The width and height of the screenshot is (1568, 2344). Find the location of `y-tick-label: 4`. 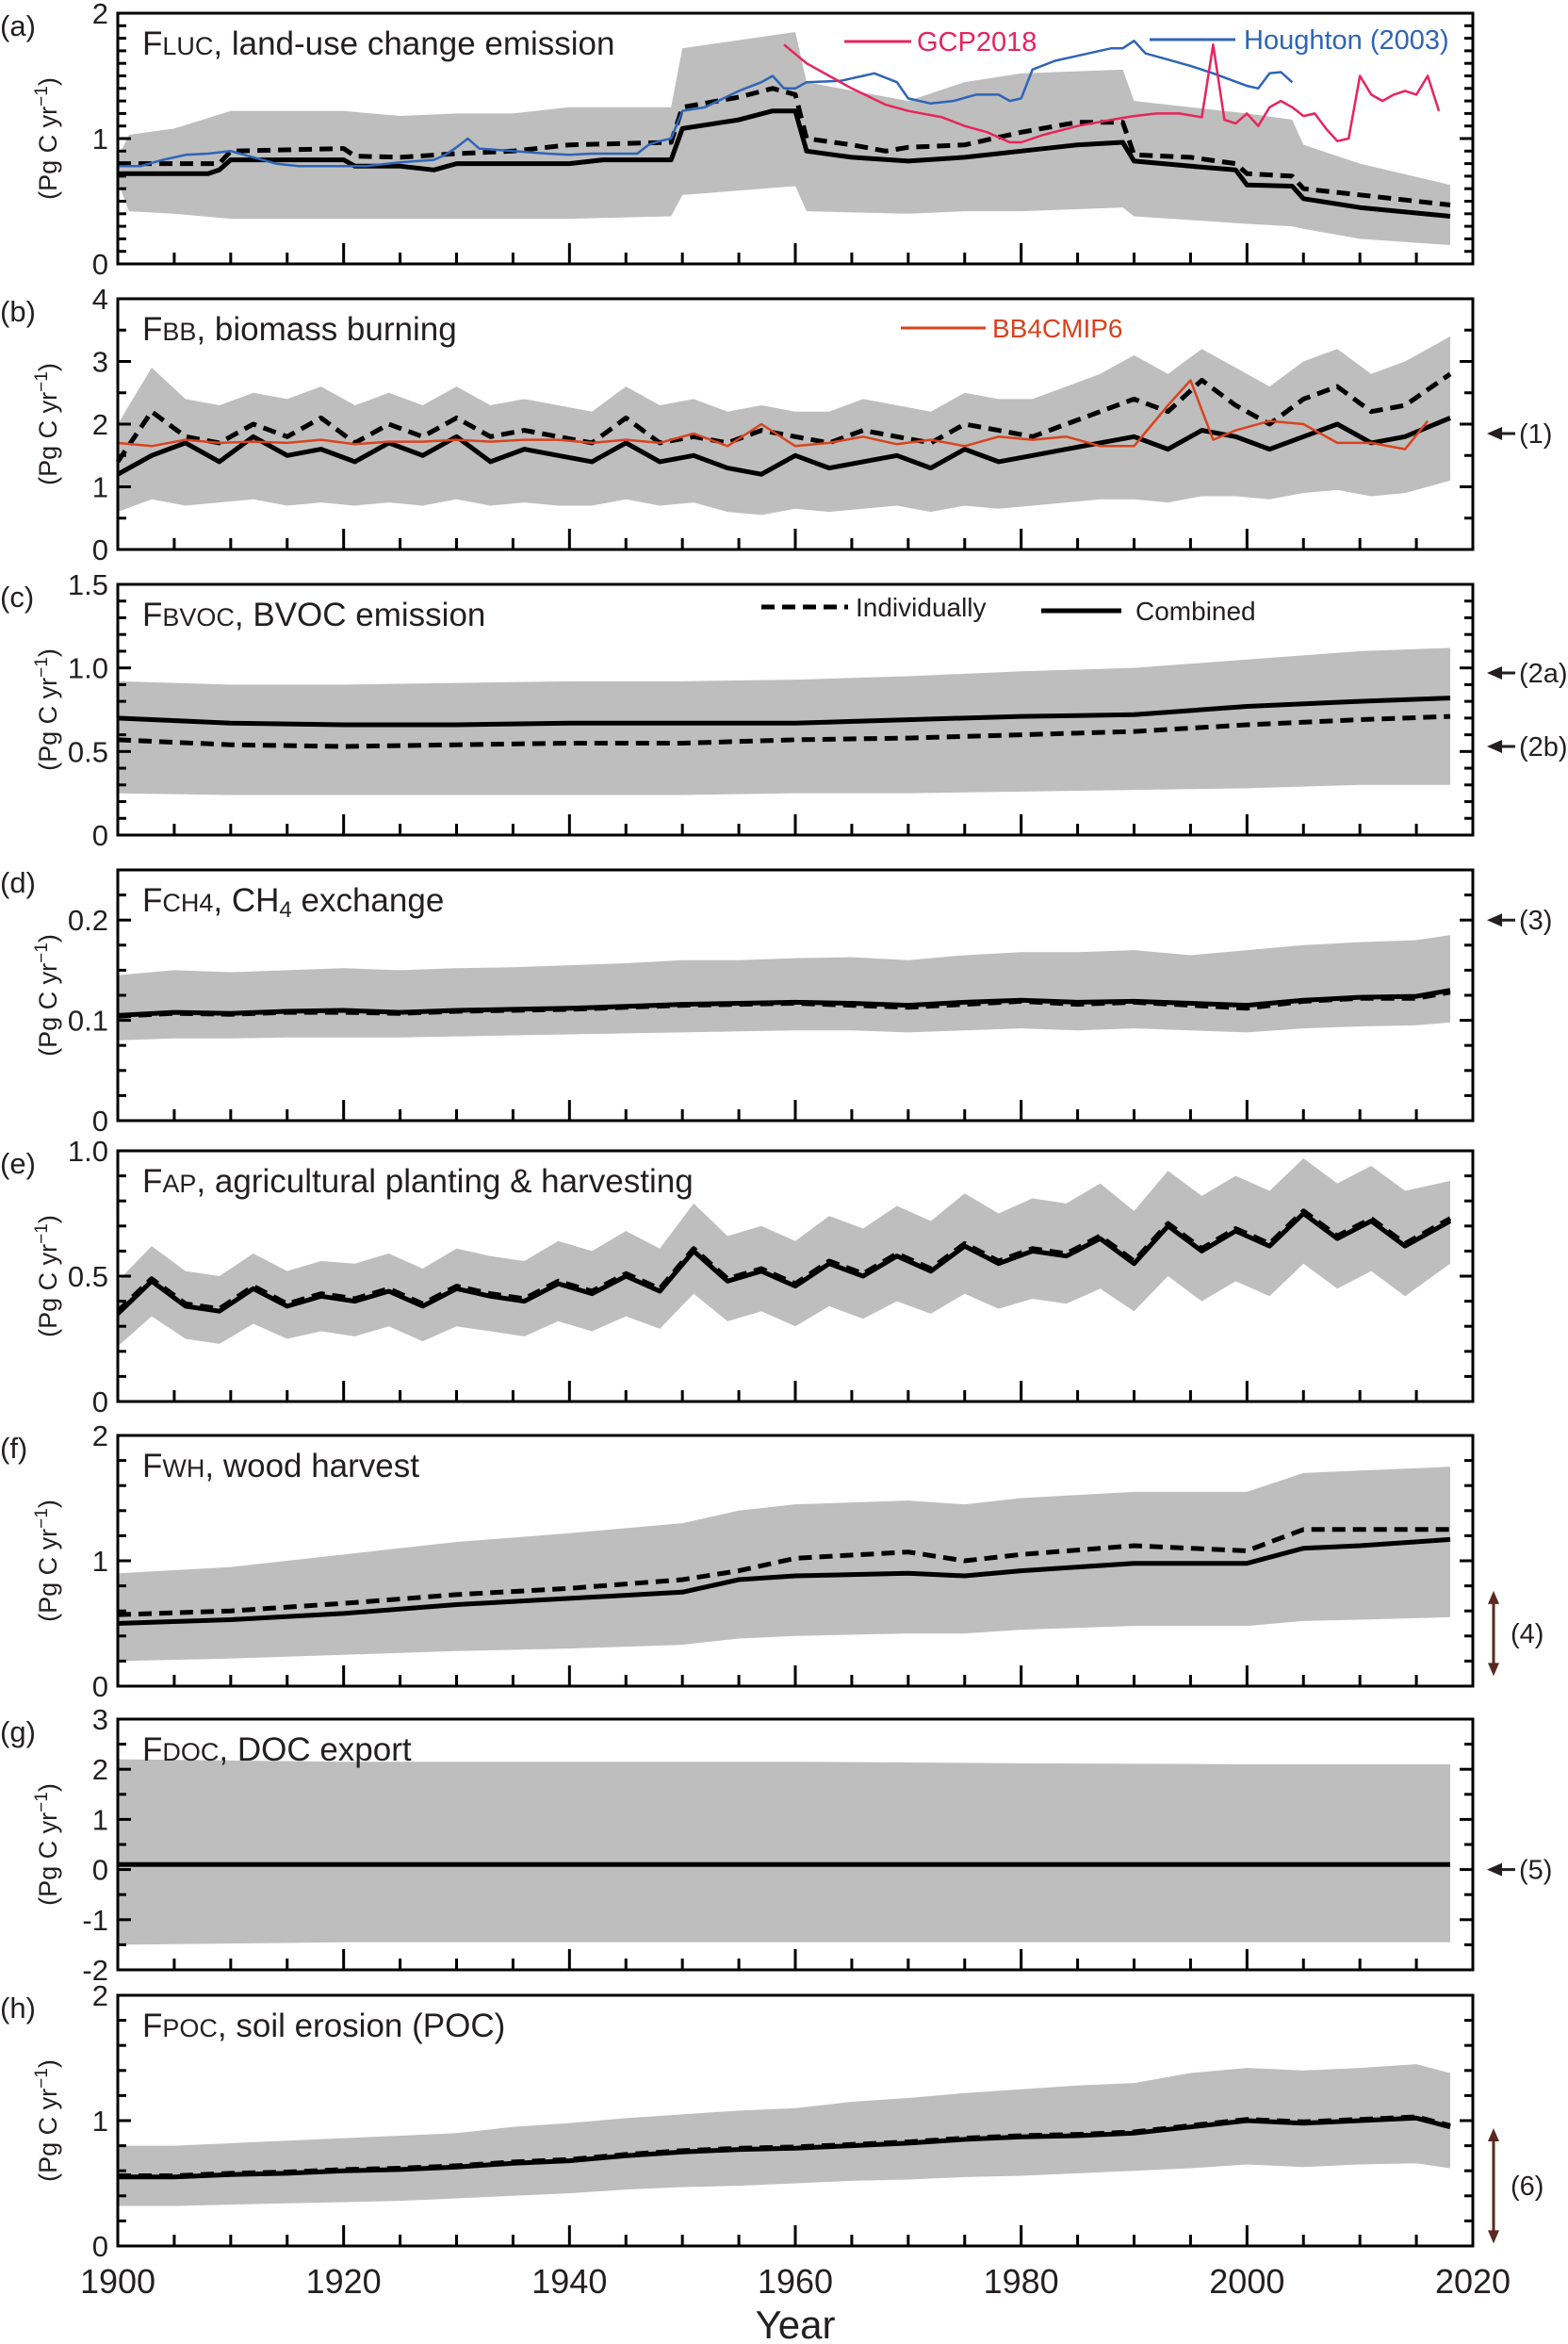

y-tick-label: 4 is located at coordinates (100, 300).